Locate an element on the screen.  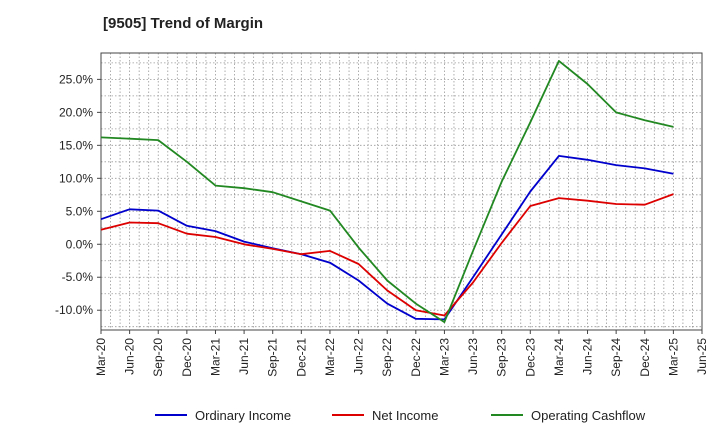
x-tick-label: Mar-21 is located at coordinates (215, 357).